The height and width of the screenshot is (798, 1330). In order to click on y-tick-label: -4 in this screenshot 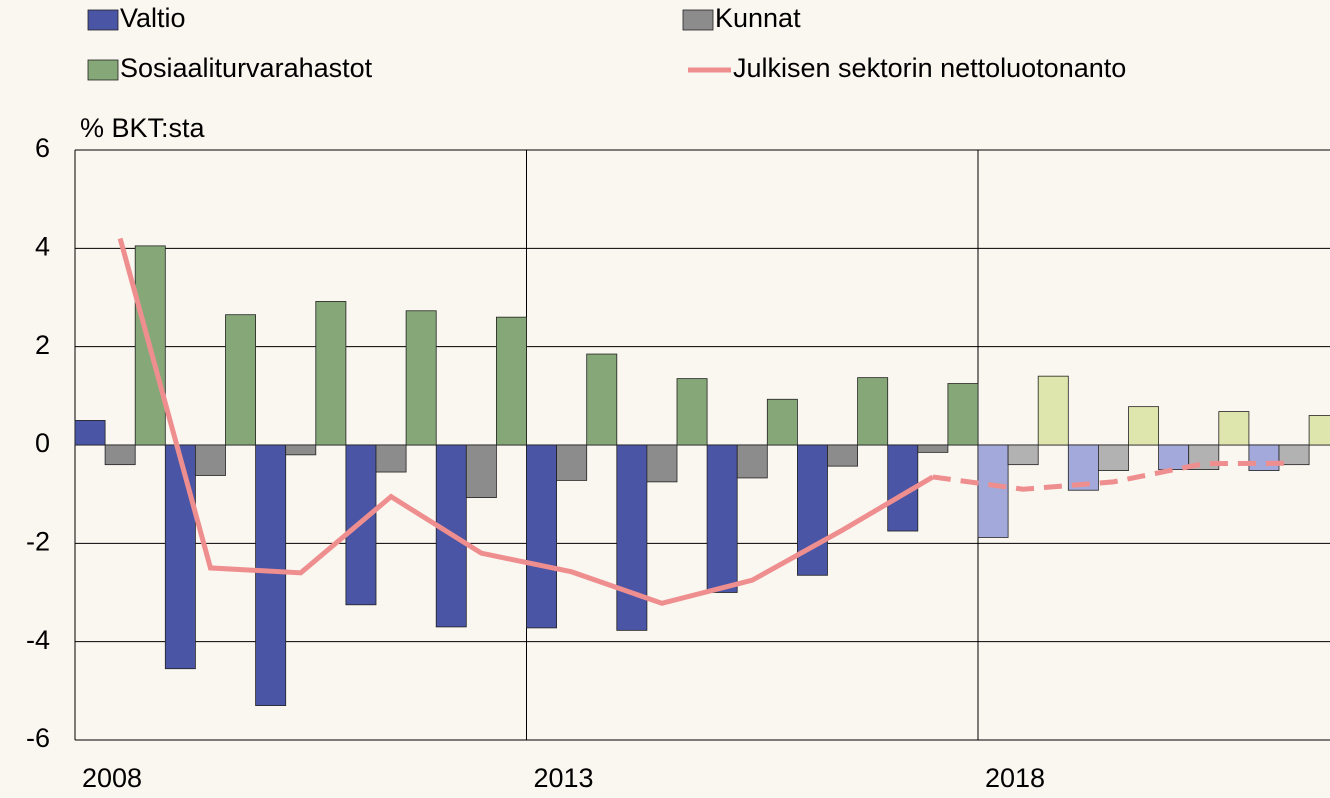, I will do `click(38, 640)`.